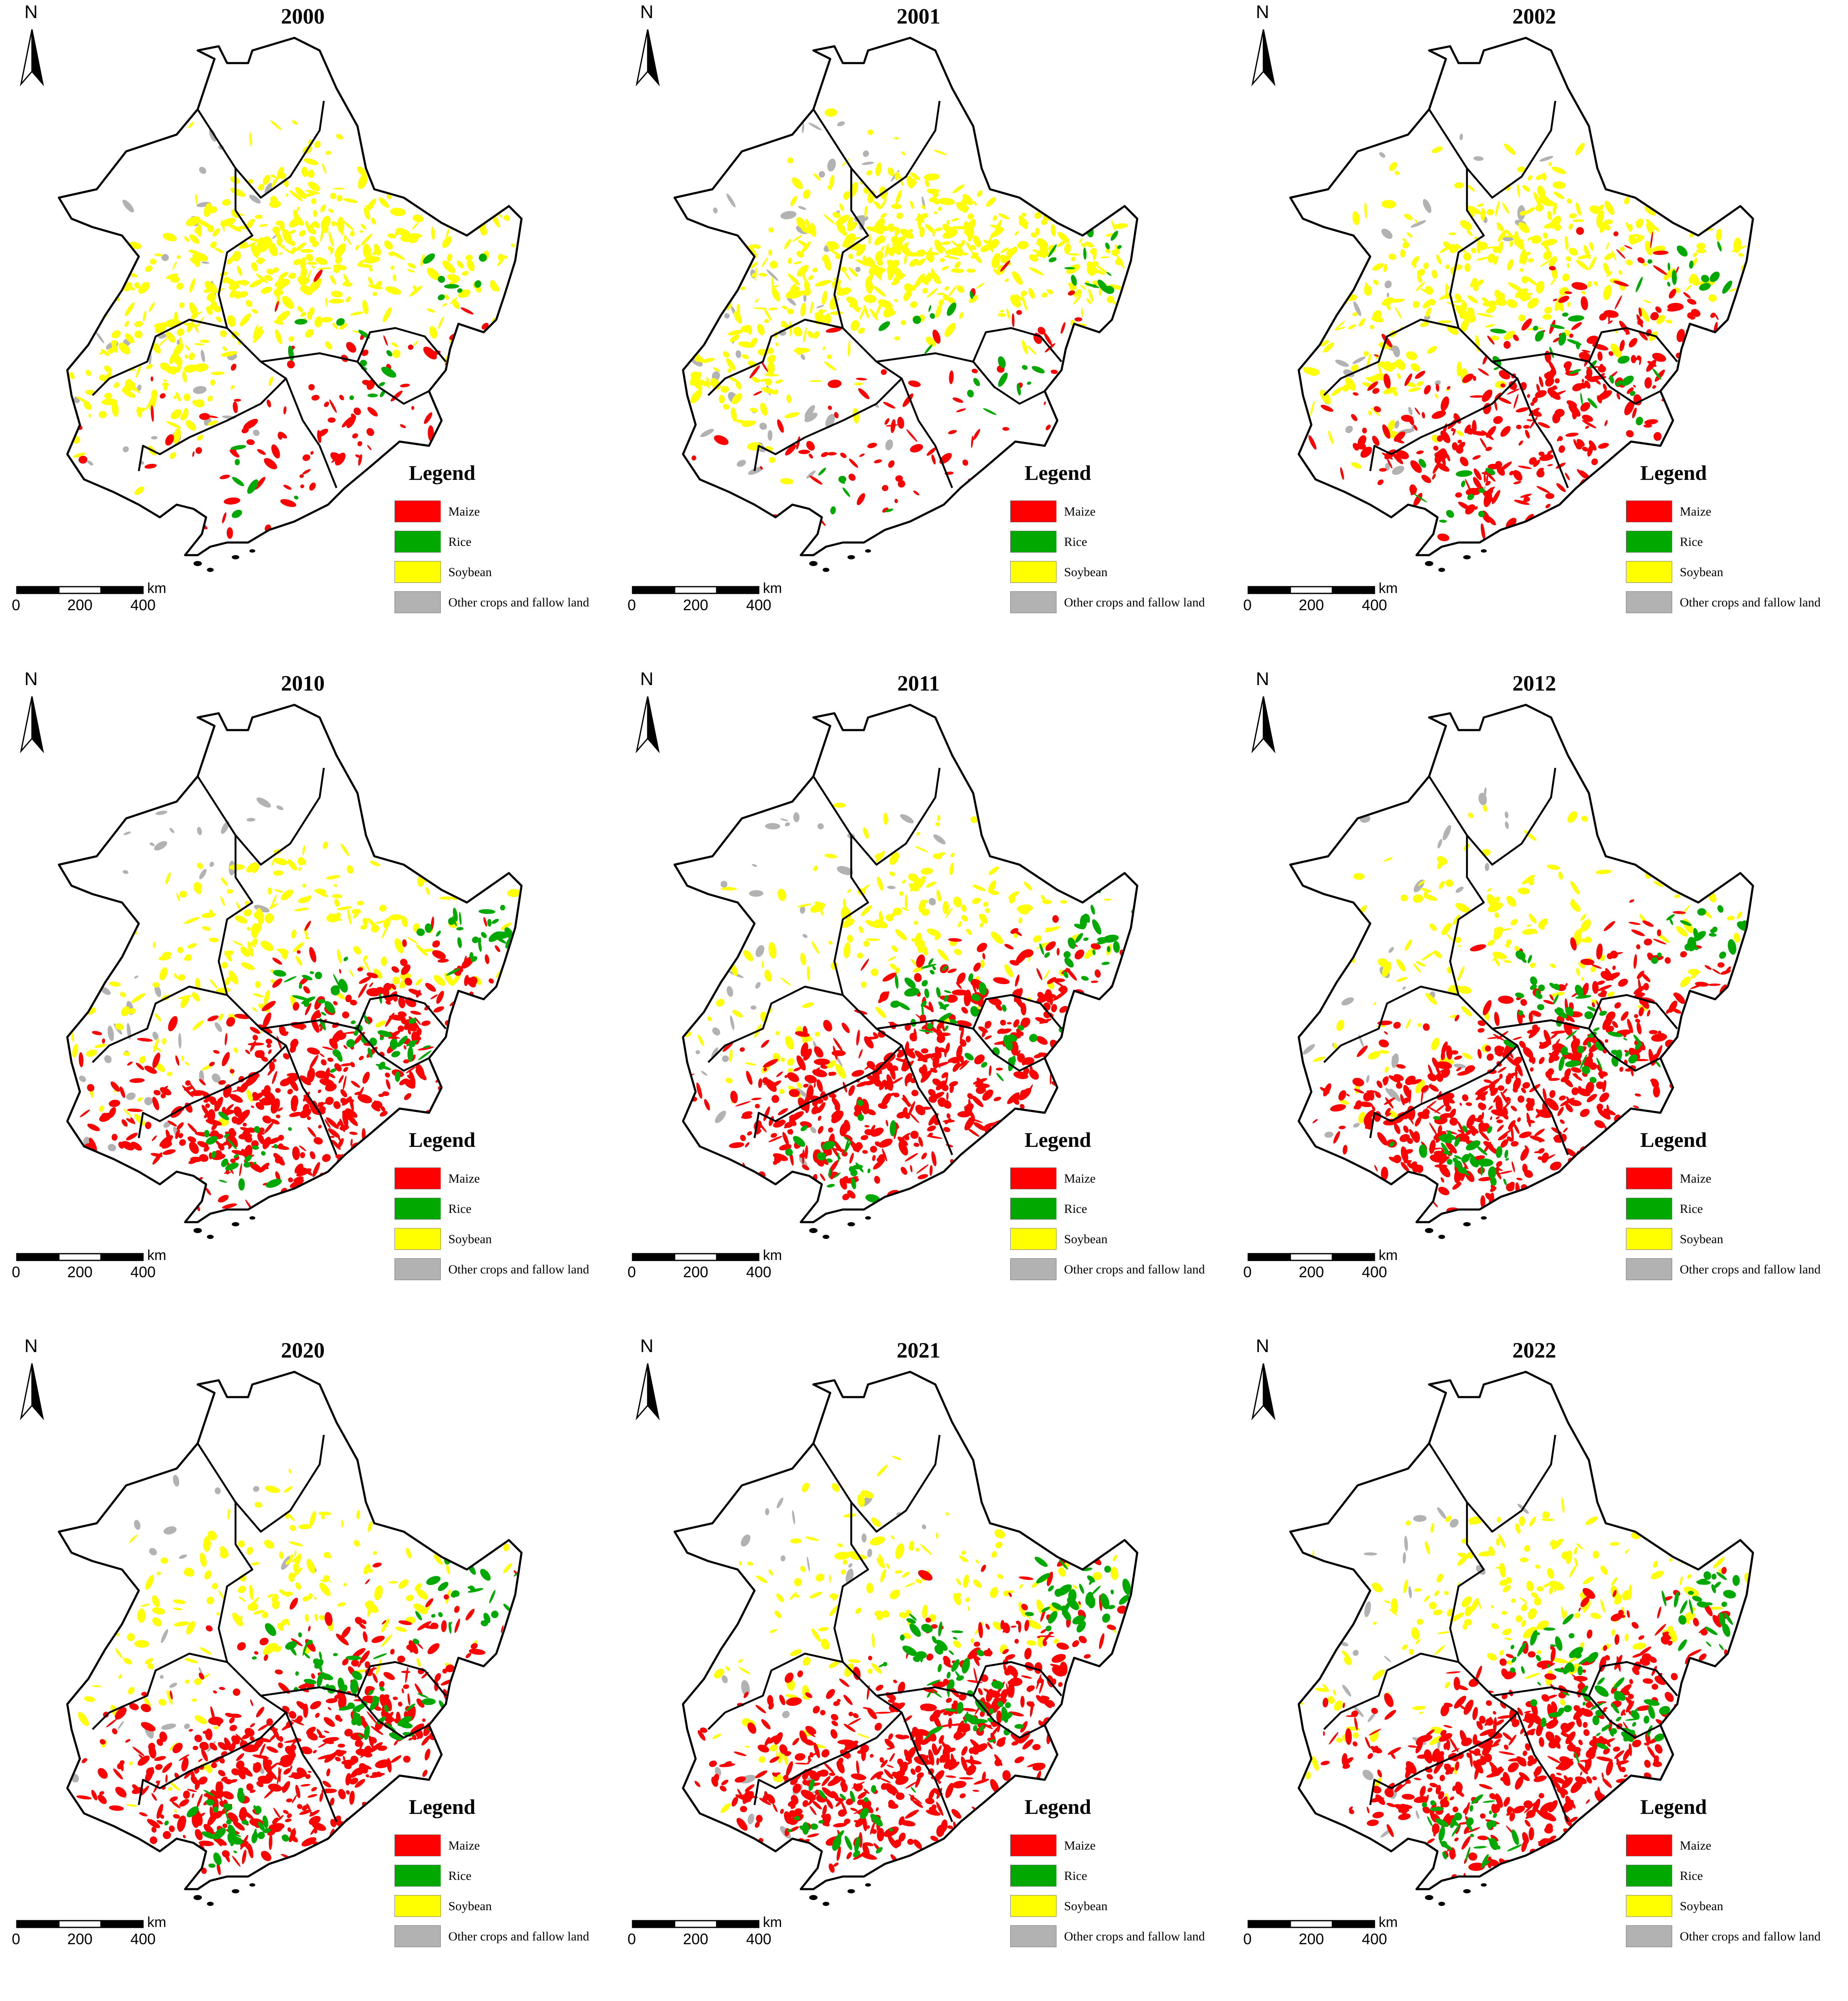 Image resolution: width=1848 pixels, height=2001 pixels. Describe the element at coordinates (459, 1209) in the screenshot. I see `legend-label: Rice` at that location.